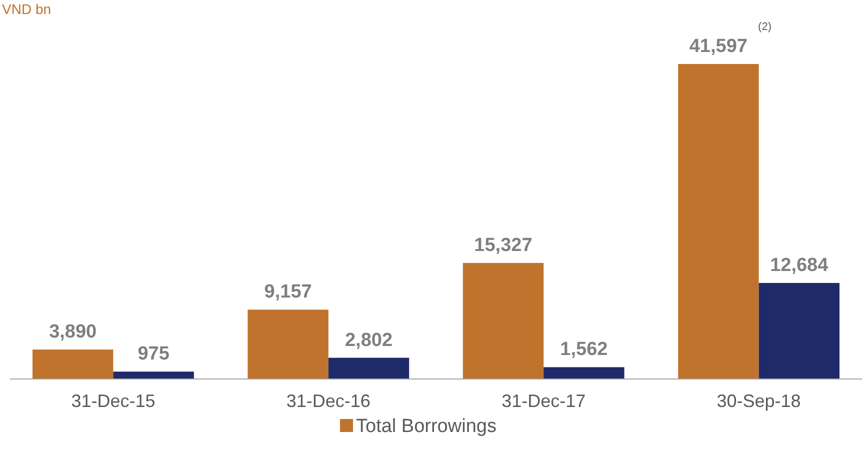  Describe the element at coordinates (426, 426) in the screenshot. I see `legend-label: Total Borrowings` at that location.